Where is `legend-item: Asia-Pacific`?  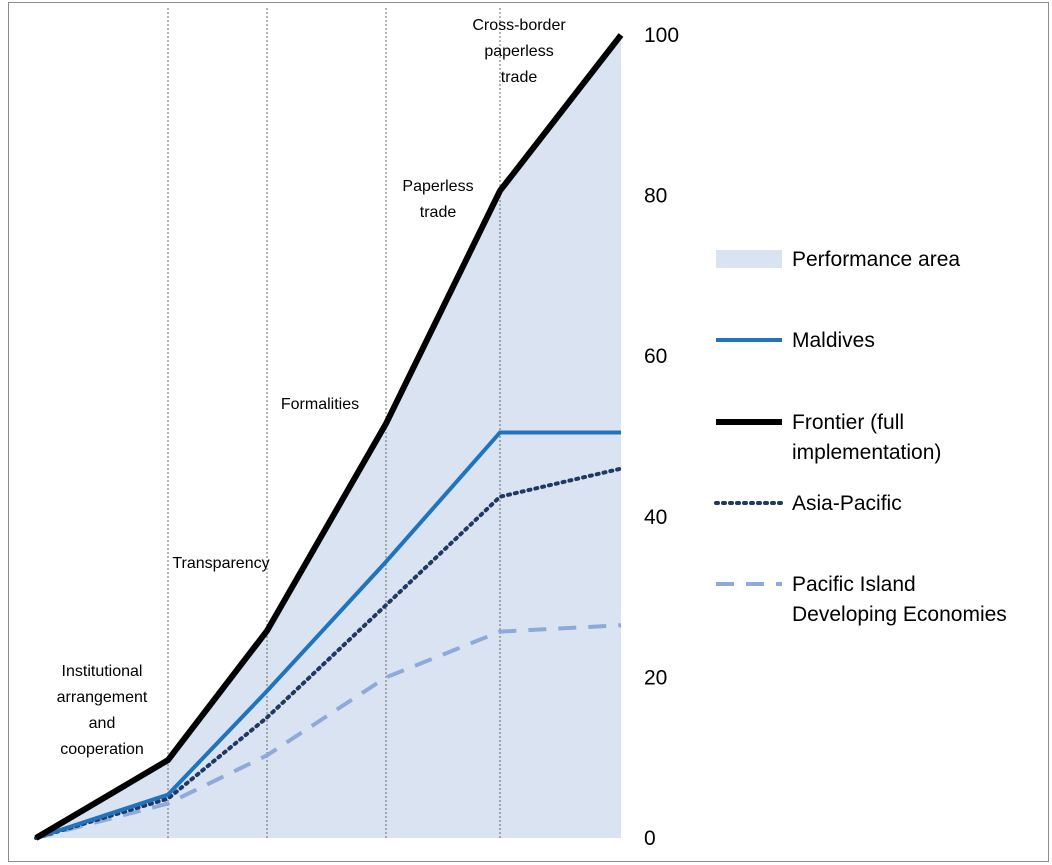 legend-item: Asia-Pacific is located at coordinates (808, 503).